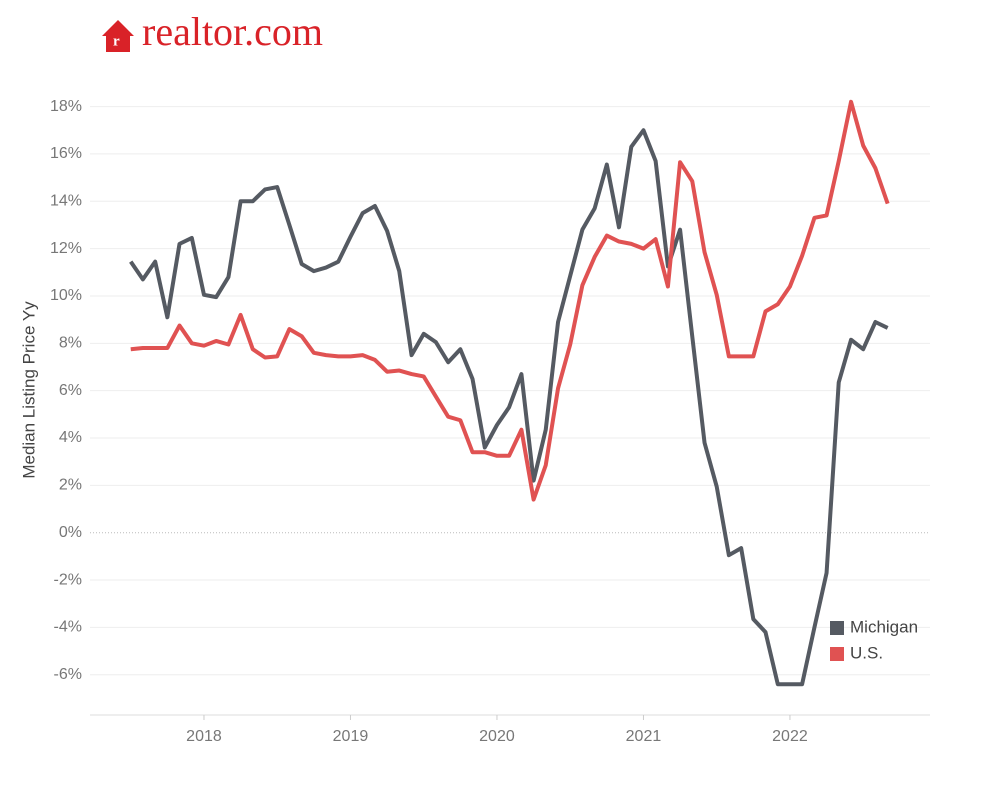 The width and height of the screenshot is (1000, 800). I want to click on logo: r realtor.com, so click(212, 31).